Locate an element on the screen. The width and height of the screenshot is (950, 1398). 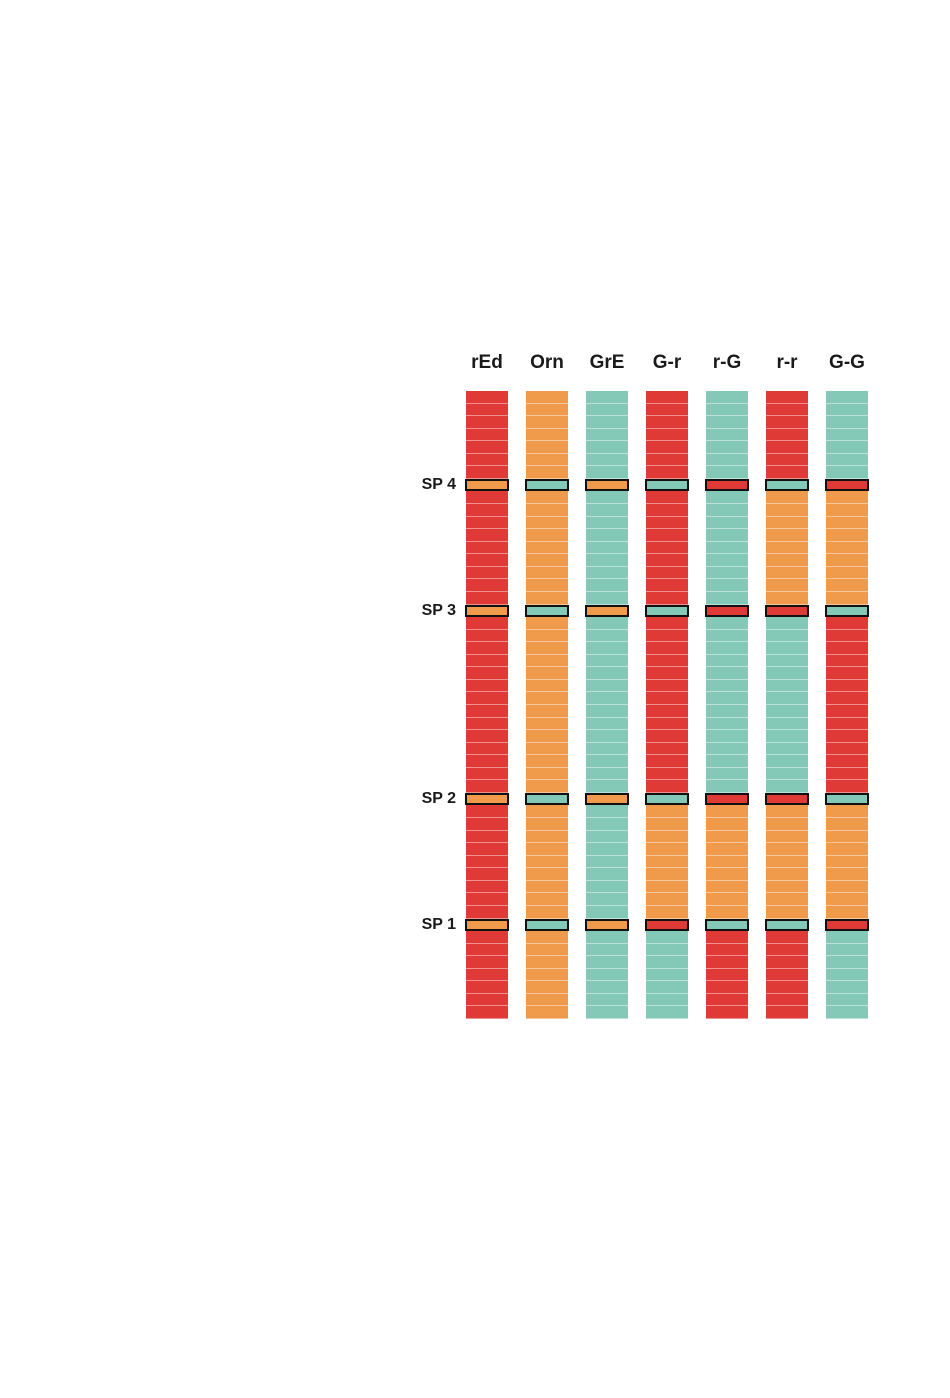
sp-label: SP 2 is located at coordinates (438, 798).